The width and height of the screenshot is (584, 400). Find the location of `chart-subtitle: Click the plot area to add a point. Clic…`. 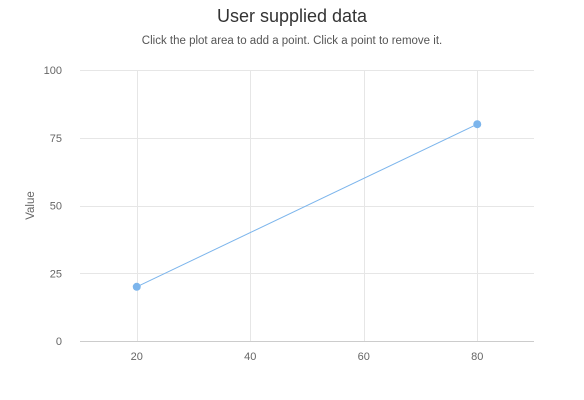

chart-subtitle: Click the plot area to add a point. Clic… is located at coordinates (292, 41).